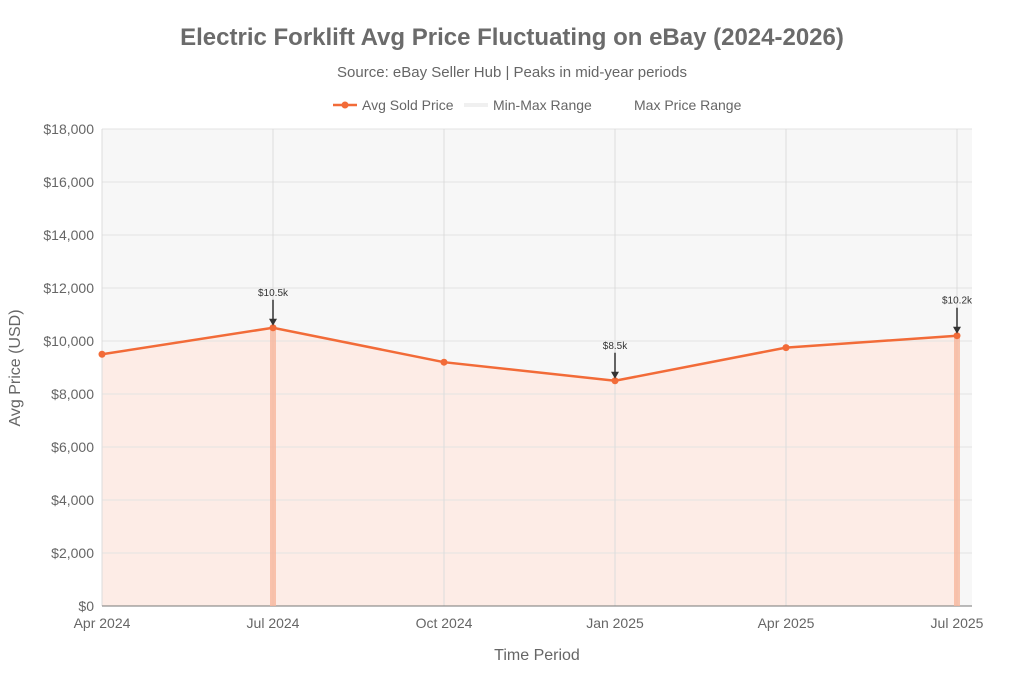 This screenshot has width=1024, height=683. I want to click on y-tick-label: $2,000, so click(72, 553).